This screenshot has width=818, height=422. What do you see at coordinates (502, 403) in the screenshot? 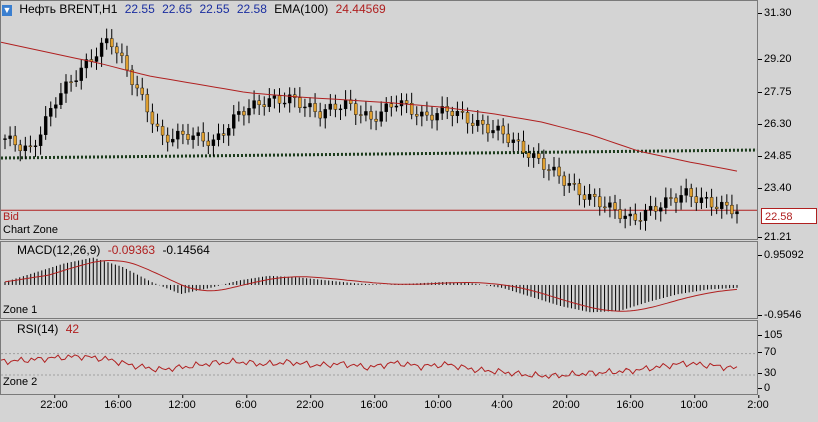
I see `time-tick: 4:00` at bounding box center [502, 403].